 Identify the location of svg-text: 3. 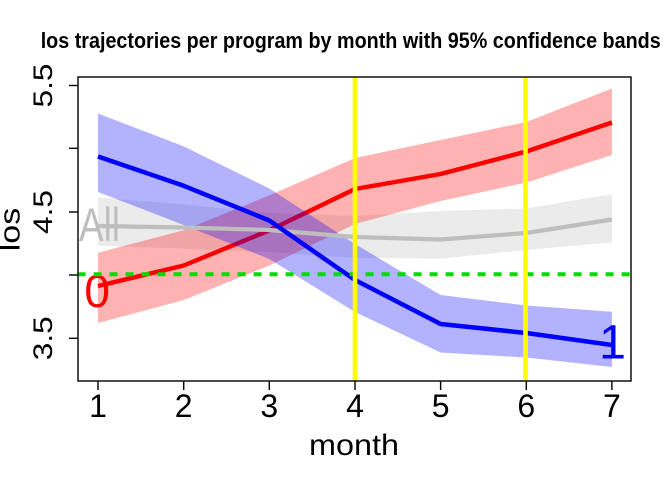
(269, 406).